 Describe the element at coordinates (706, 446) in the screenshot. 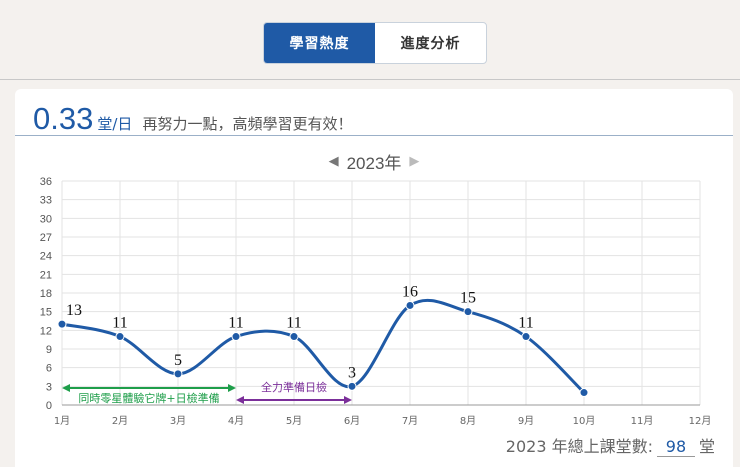

I see `total-unit: 堂` at that location.